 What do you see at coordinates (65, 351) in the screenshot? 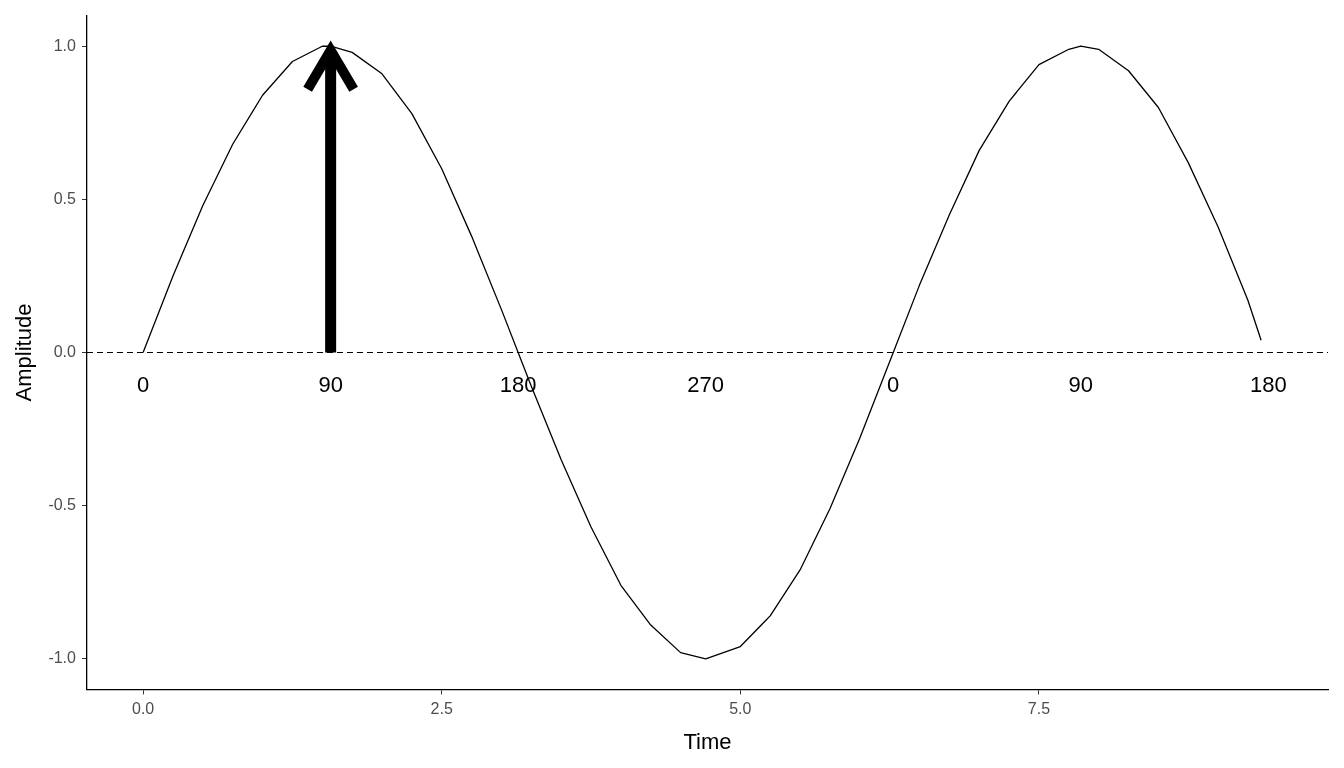
I see `y-tick-label: 0.0` at bounding box center [65, 351].